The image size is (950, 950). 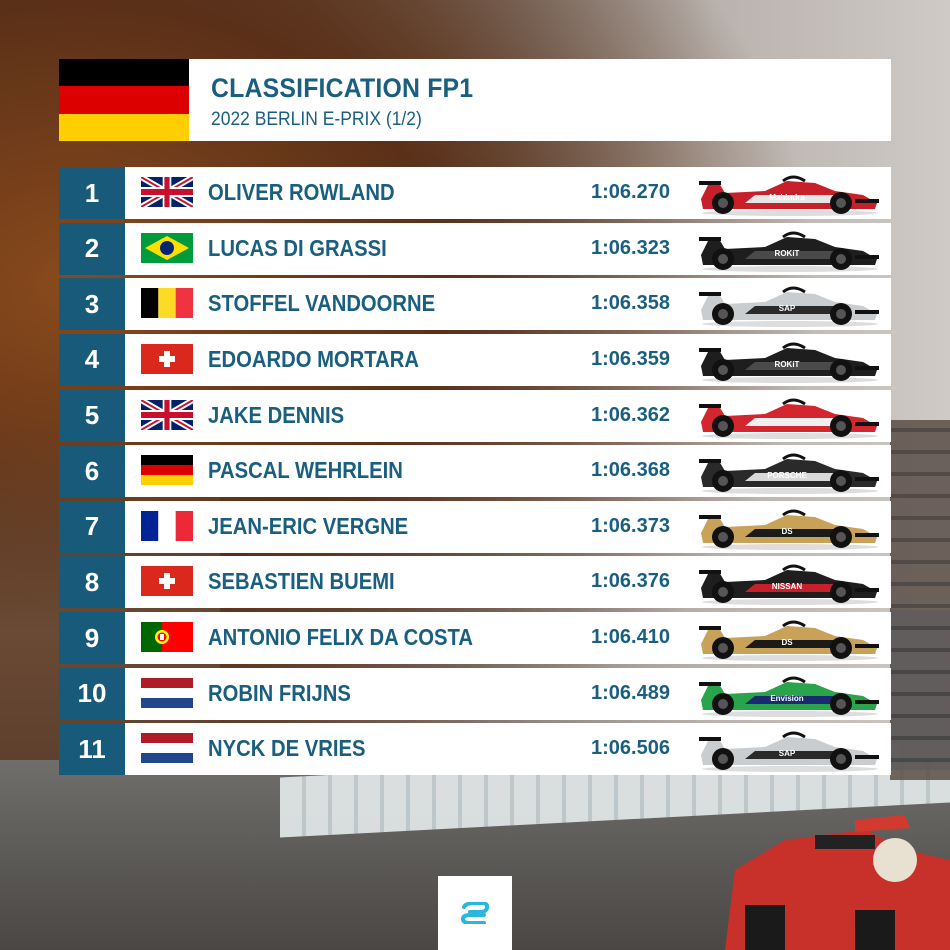 I want to click on classification-row: 6 PASCAL WEHRLEIN 1:06.368 PORSCHE, so click(x=475, y=471).